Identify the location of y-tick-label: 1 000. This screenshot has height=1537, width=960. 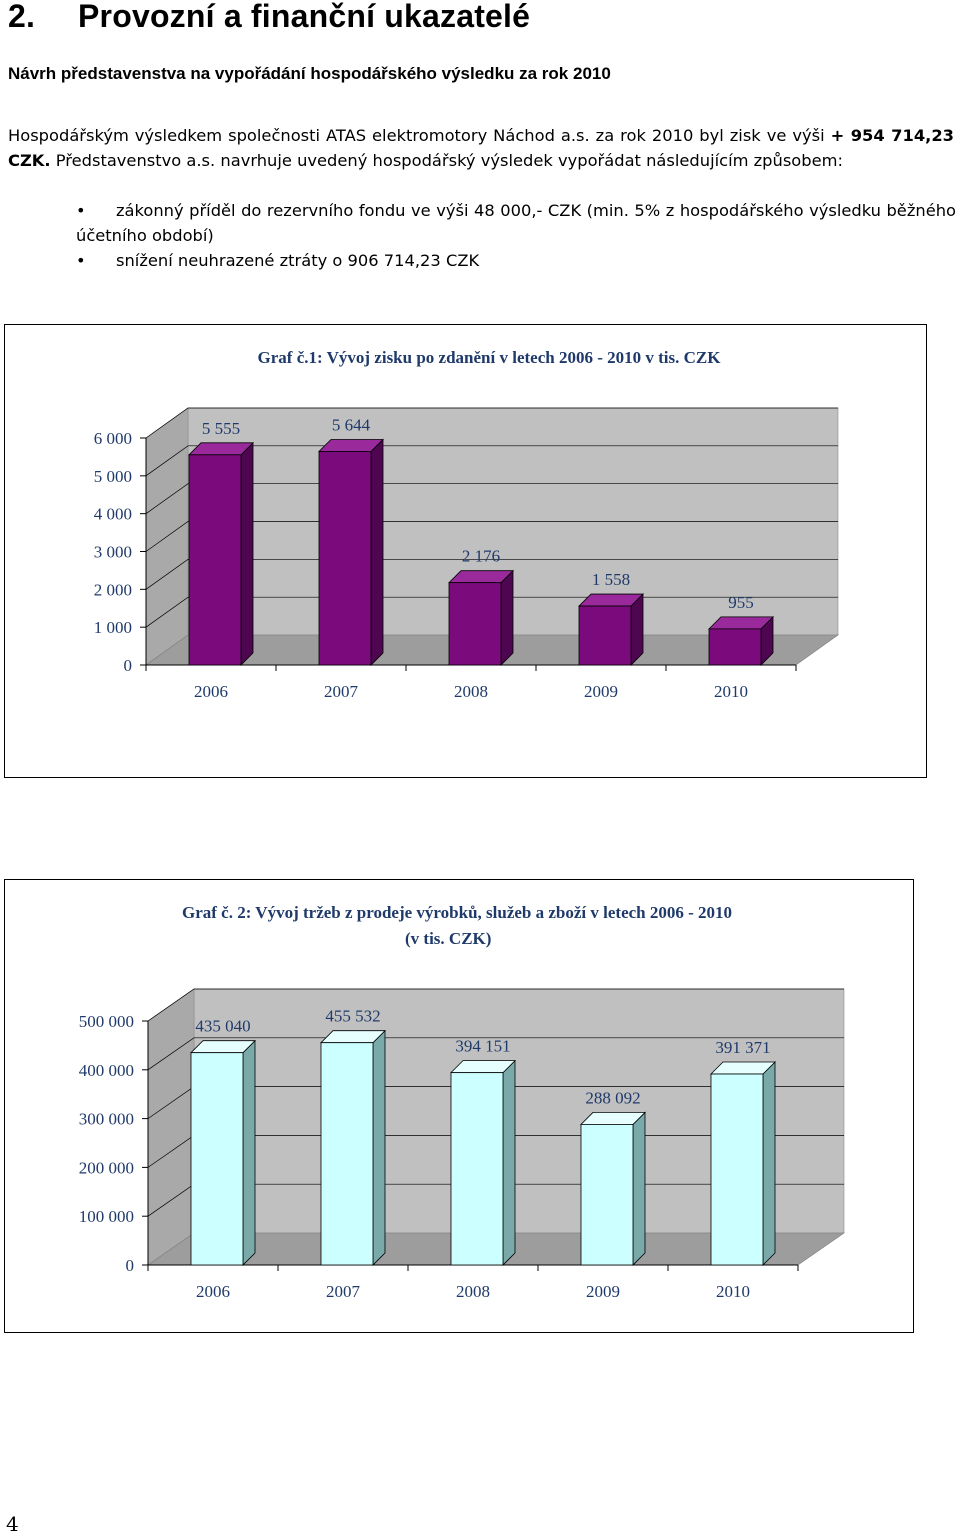
(113, 627).